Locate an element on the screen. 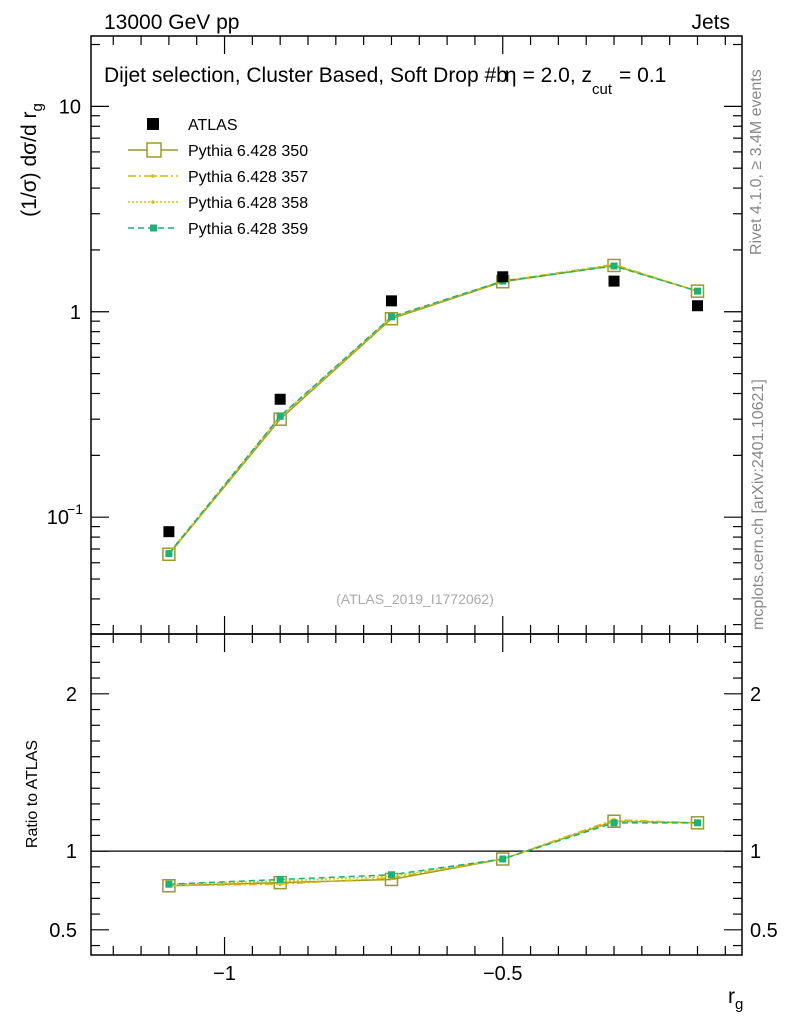 The height and width of the screenshot is (1024, 786). category-label: Jets is located at coordinates (710, 22).